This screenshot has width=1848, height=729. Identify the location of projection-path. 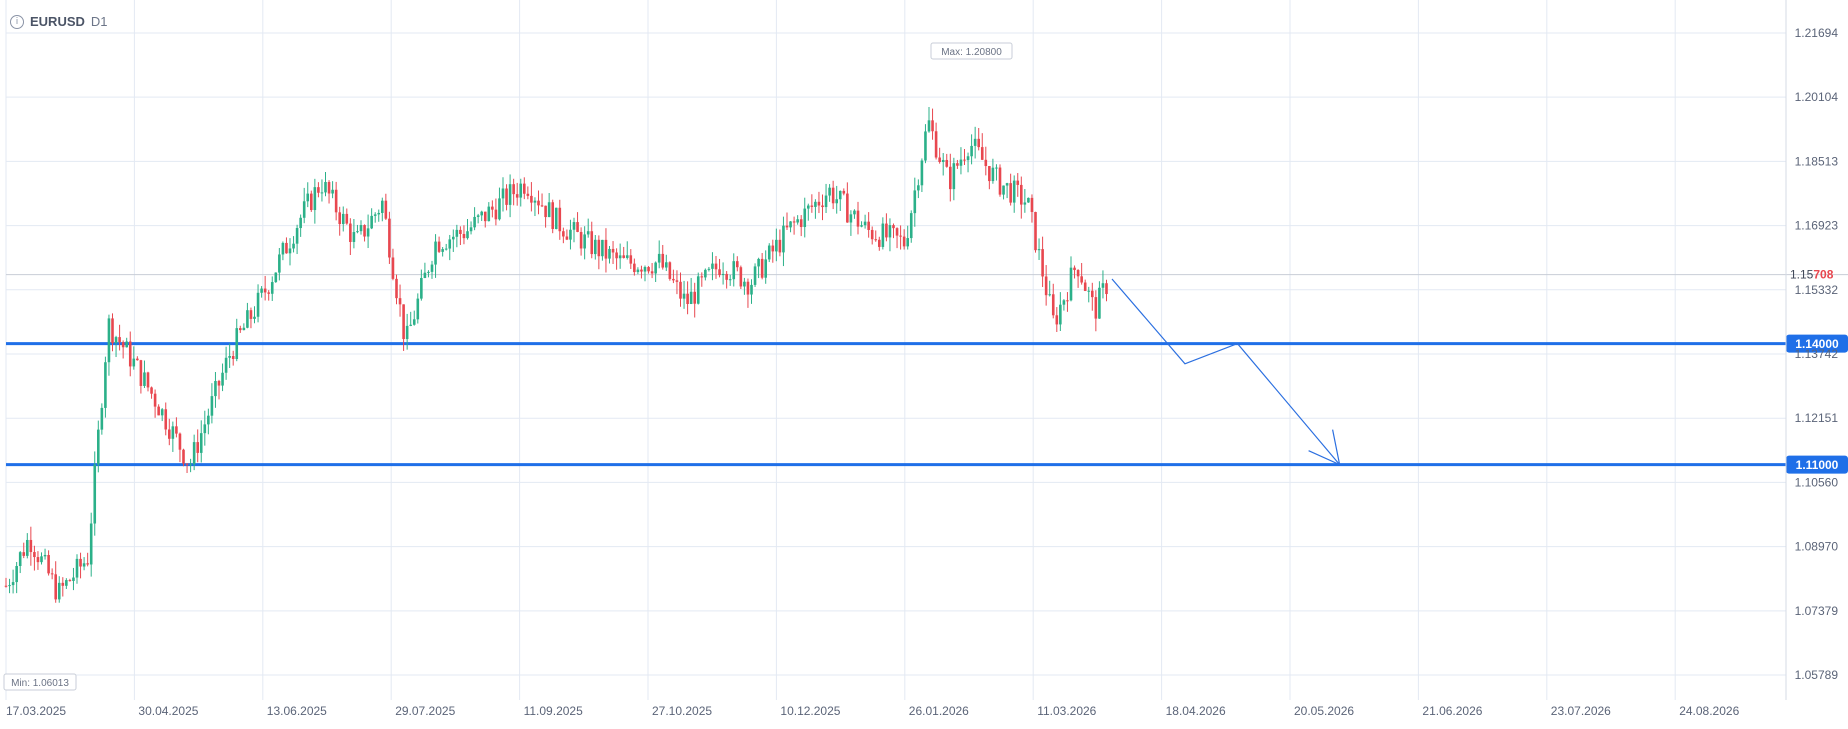
(1226, 372).